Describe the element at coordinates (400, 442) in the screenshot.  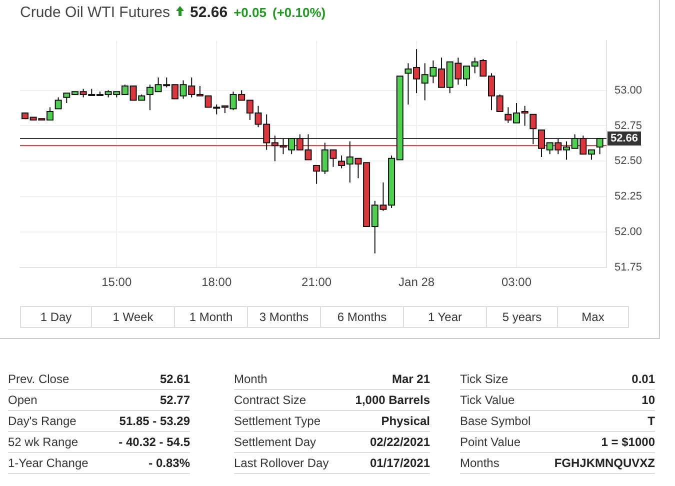
I see `text: 02/22/2021` at that location.